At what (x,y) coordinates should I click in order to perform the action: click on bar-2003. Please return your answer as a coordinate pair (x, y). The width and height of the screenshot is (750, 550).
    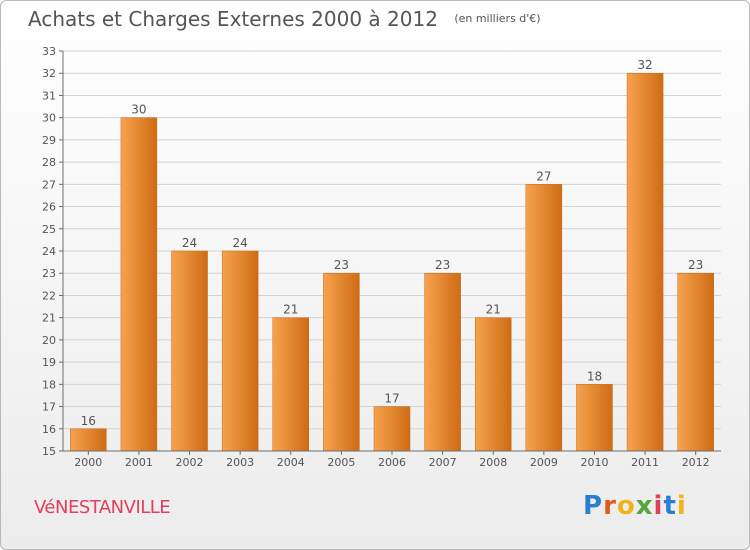
    Looking at the image, I should click on (240, 351).